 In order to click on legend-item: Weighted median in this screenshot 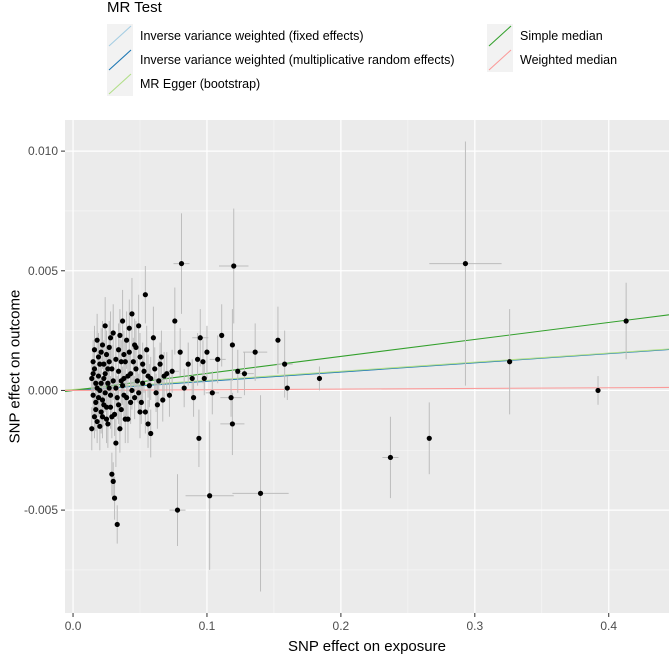, I will do `click(552, 60)`.